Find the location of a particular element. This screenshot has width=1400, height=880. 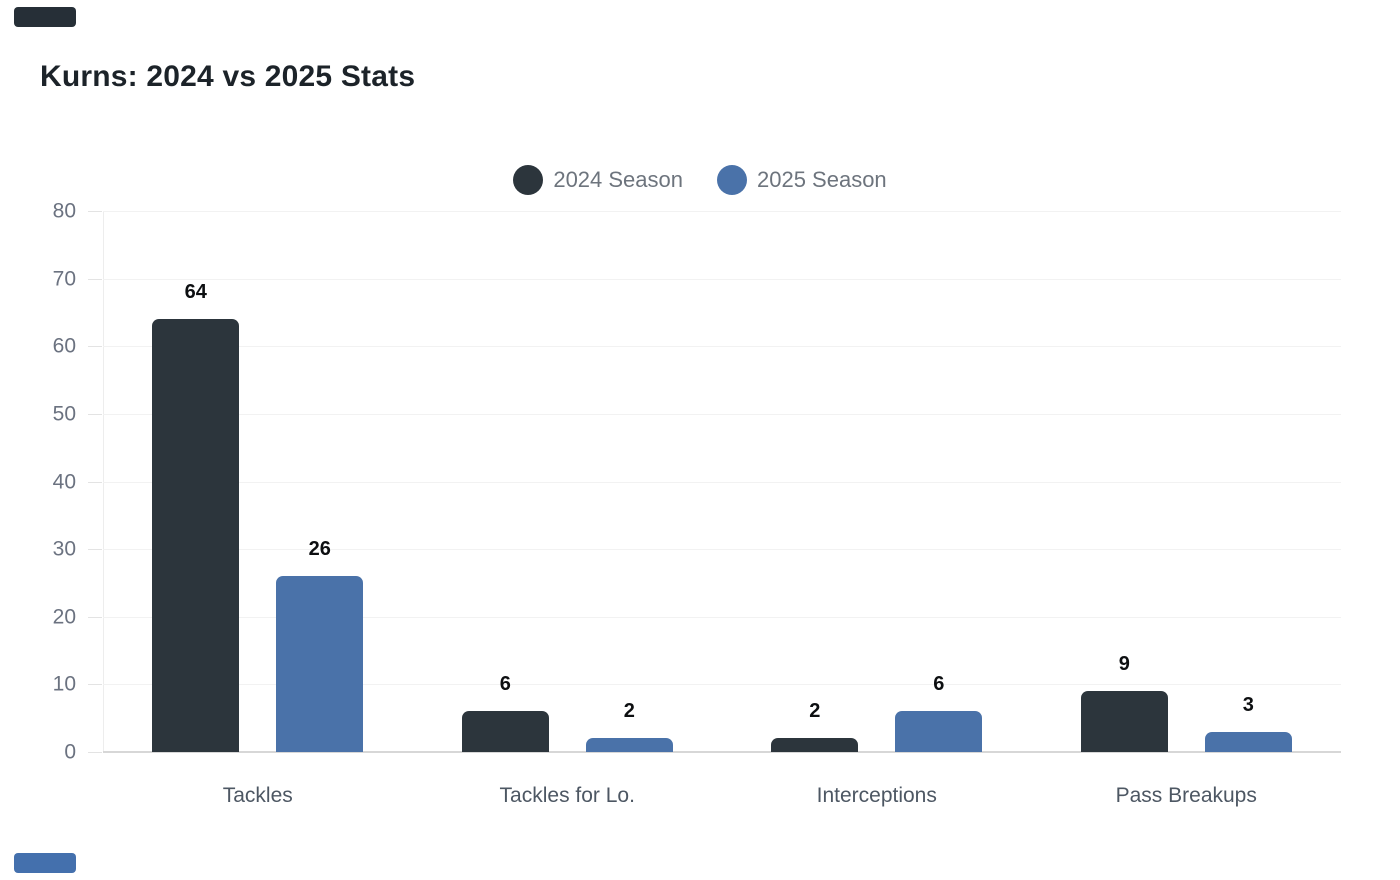

y-tick-label-60: 60 is located at coordinates (64, 346).